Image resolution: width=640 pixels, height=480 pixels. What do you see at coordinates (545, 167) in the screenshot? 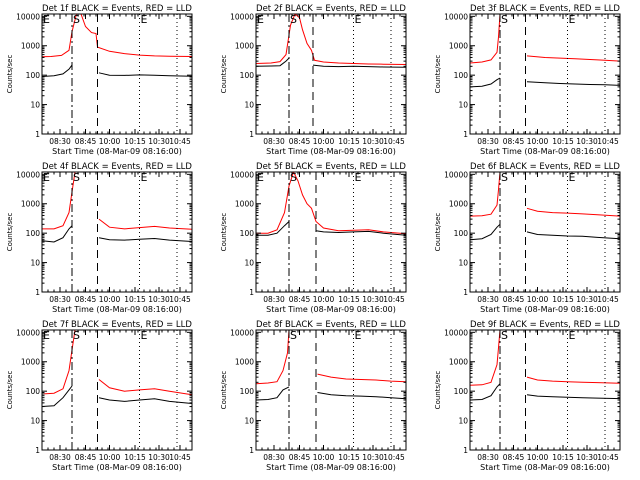
I see `panel-title: Det 6f BLACK = Events, RED = LLD` at bounding box center [545, 167].